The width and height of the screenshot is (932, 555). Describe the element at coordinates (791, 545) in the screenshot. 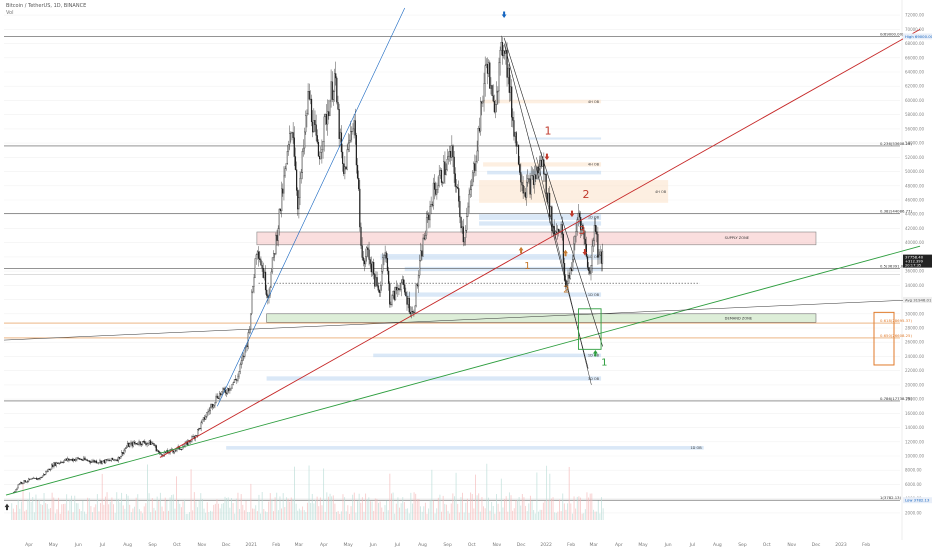

I see `x-tick-label: Nov` at that location.